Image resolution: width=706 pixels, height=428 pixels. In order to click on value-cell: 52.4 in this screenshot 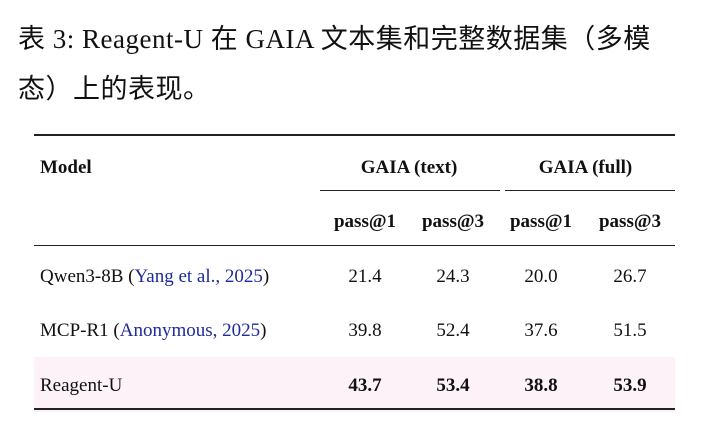, I will do `click(453, 330)`.